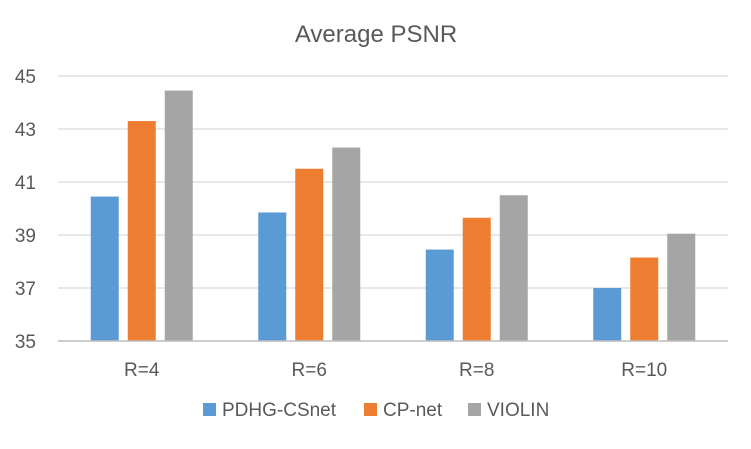 This screenshot has height=449, width=751. I want to click on legend: PDHG-CSnet CP-net VIOLIN, so click(376, 410).